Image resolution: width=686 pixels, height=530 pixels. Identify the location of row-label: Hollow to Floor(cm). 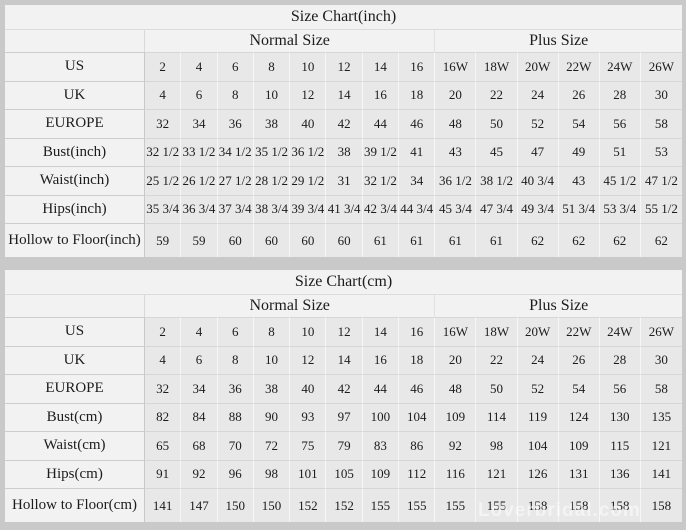
(75, 505).